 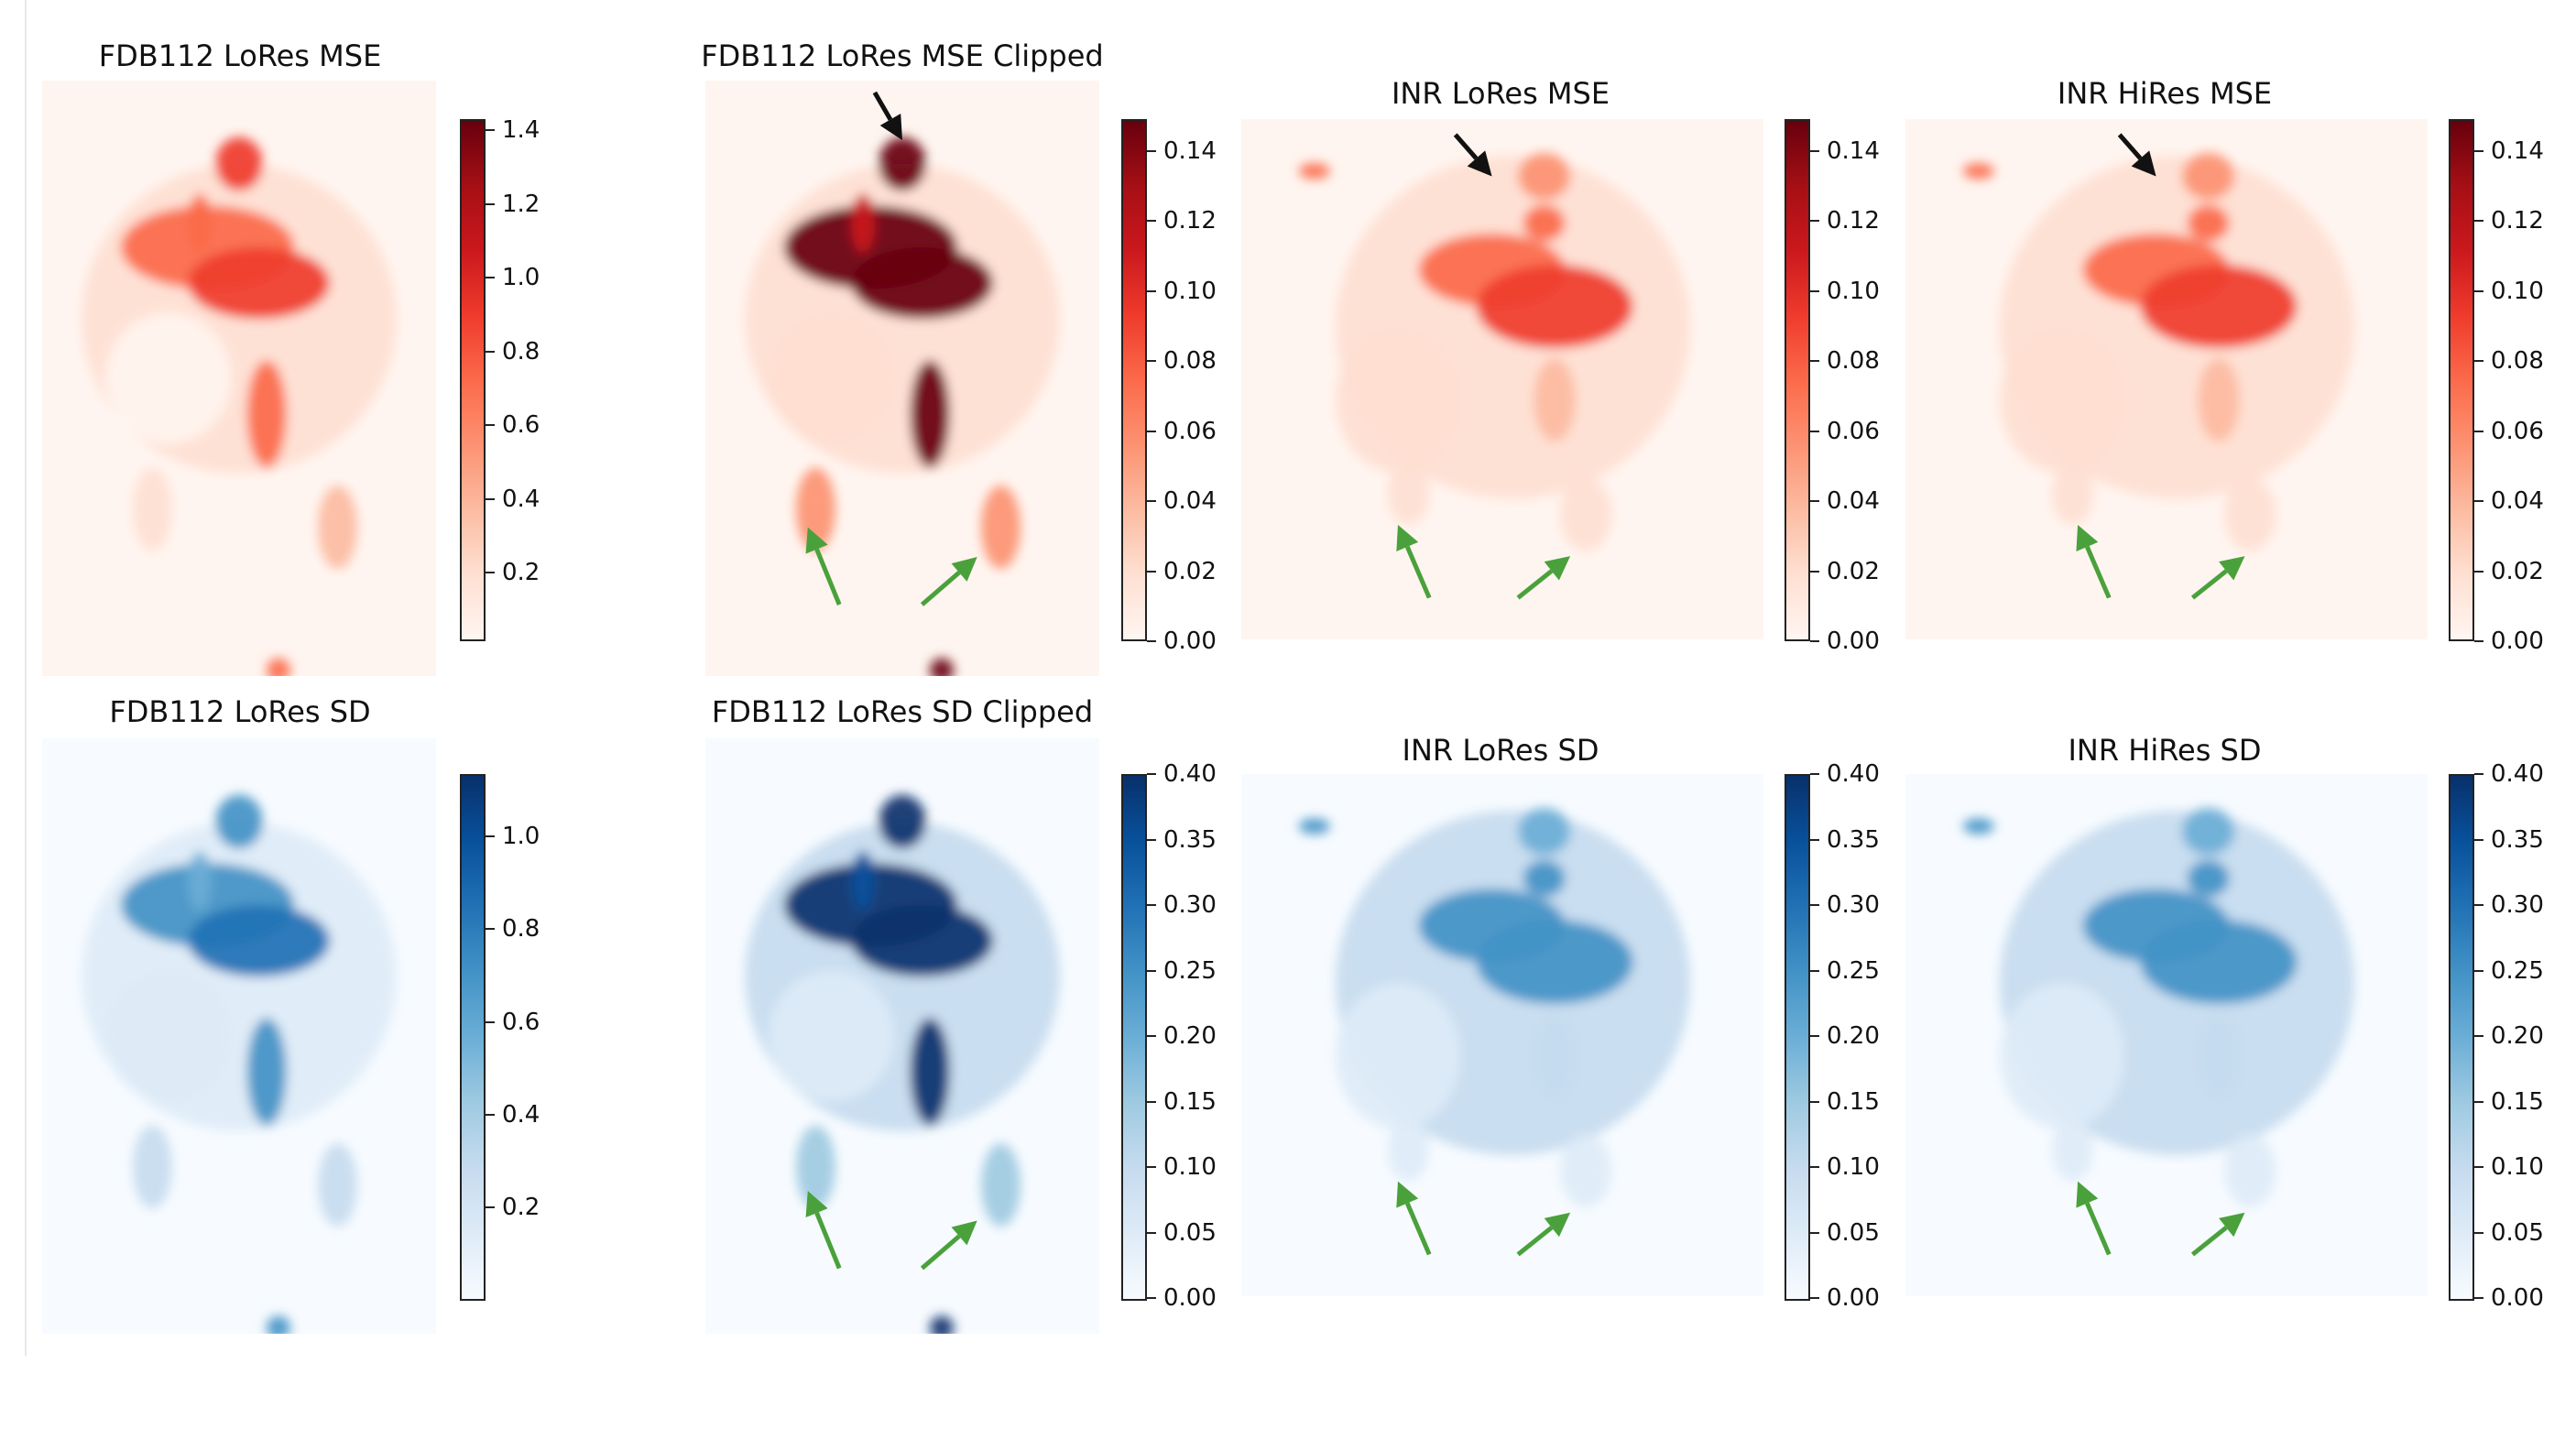 What do you see at coordinates (521, 425) in the screenshot?
I see `colorbar-tick-label: 0.6` at bounding box center [521, 425].